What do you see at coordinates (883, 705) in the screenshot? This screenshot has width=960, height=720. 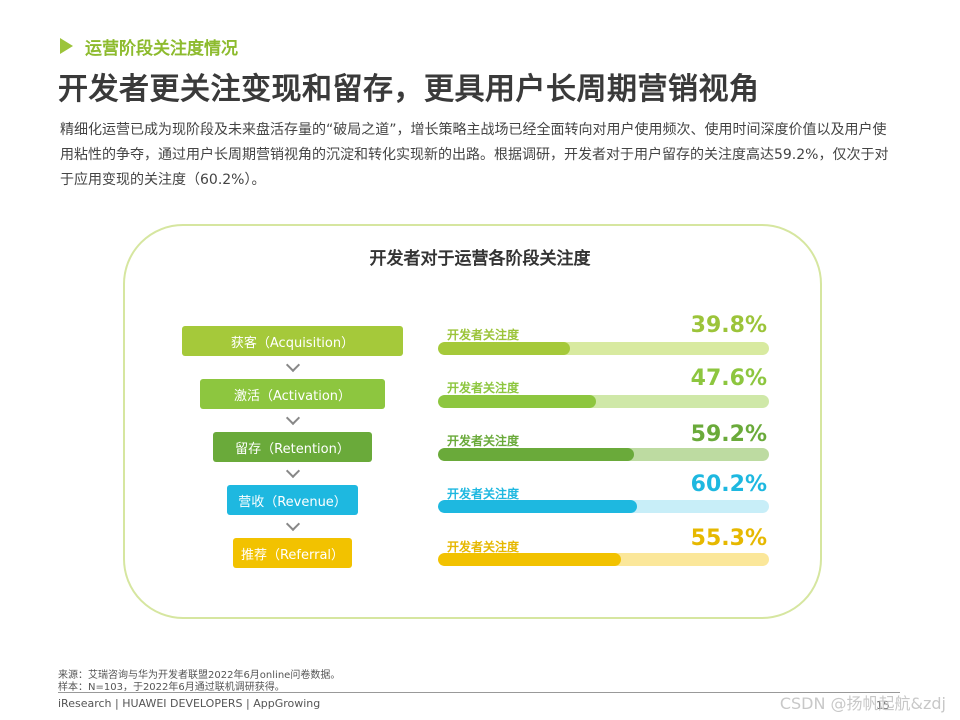 I see `page-number: 15` at bounding box center [883, 705].